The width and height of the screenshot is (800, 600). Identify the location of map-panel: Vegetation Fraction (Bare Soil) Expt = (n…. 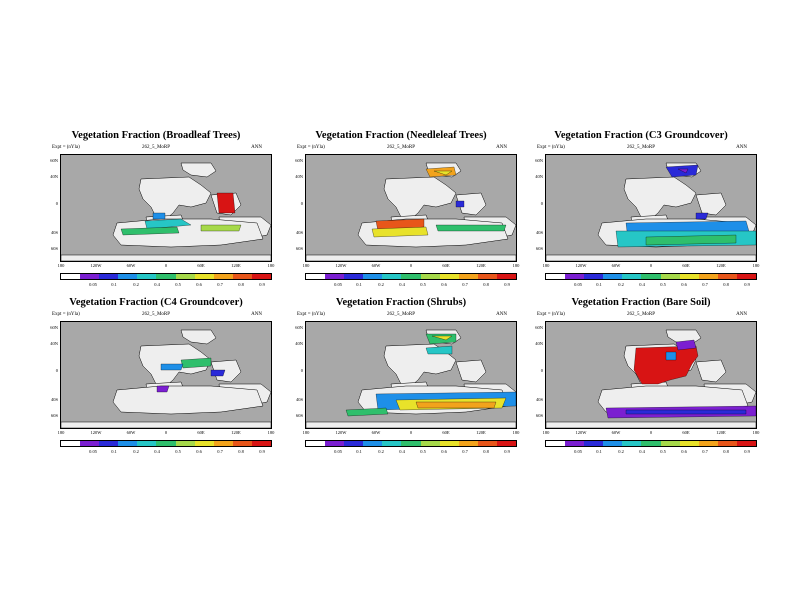
(642, 387).